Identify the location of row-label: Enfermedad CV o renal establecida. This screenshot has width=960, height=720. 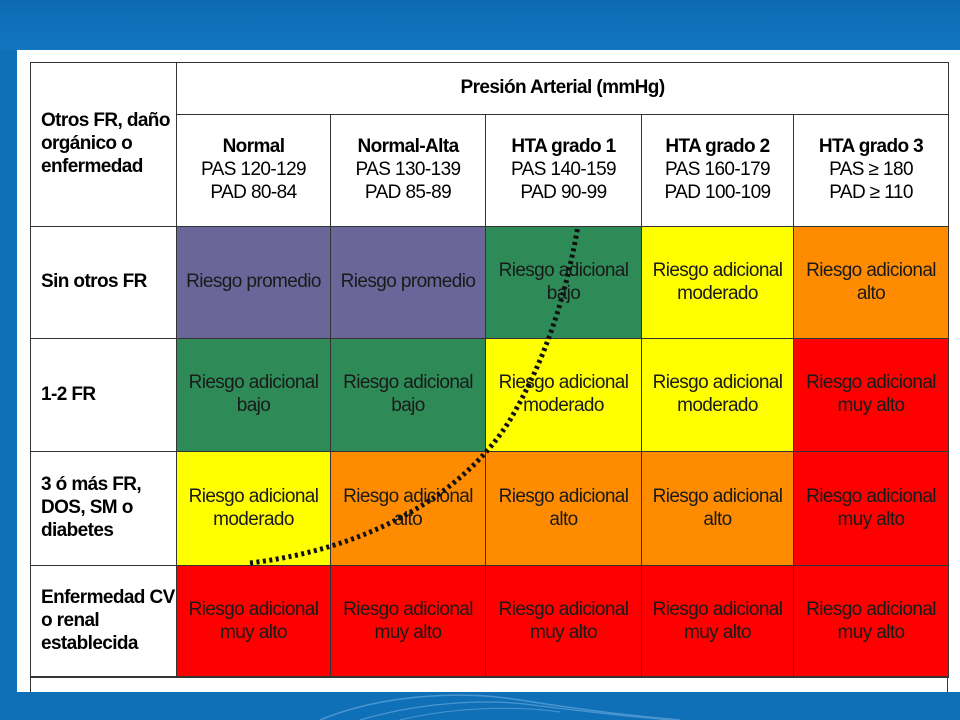
(103, 621).